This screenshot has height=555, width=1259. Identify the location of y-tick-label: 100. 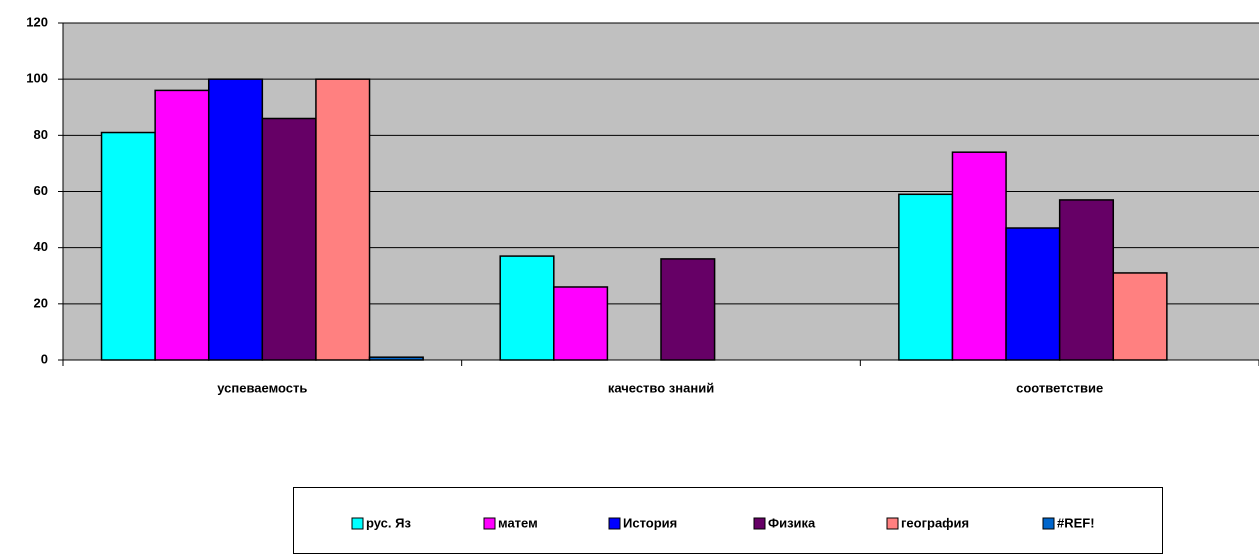
(37, 78).